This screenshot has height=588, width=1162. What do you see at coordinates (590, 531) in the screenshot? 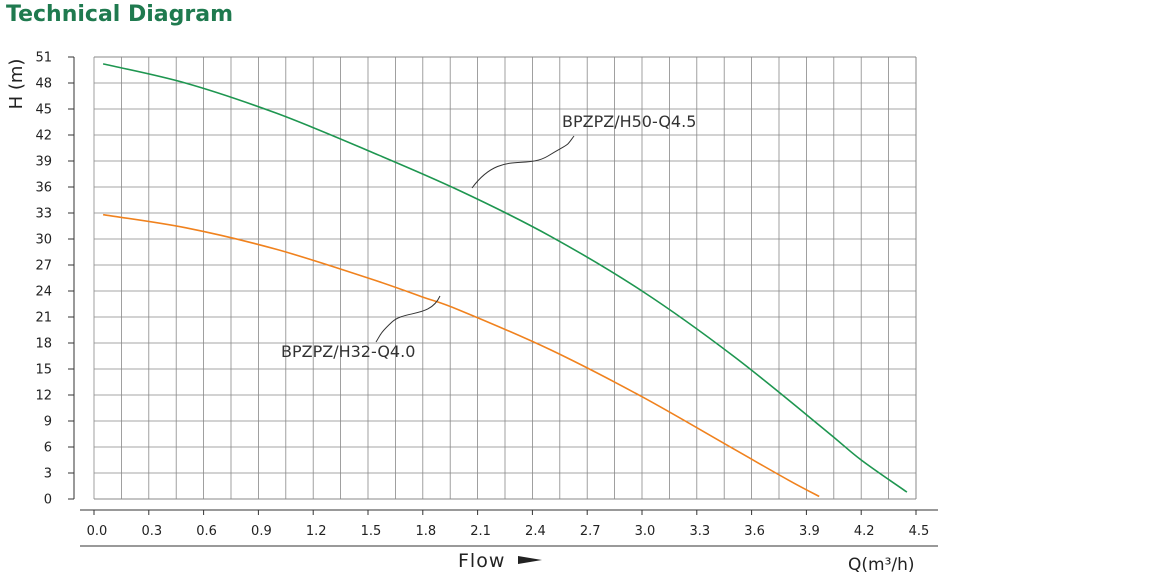
I see `x-tick-label: 2.7` at bounding box center [590, 531].